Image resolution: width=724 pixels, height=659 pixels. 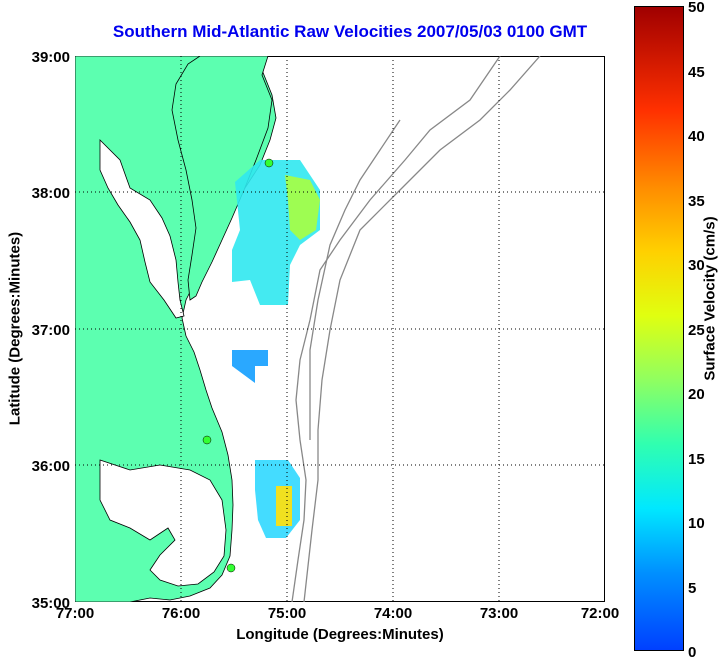 I want to click on x-tick-label: 74:00, so click(x=393, y=613).